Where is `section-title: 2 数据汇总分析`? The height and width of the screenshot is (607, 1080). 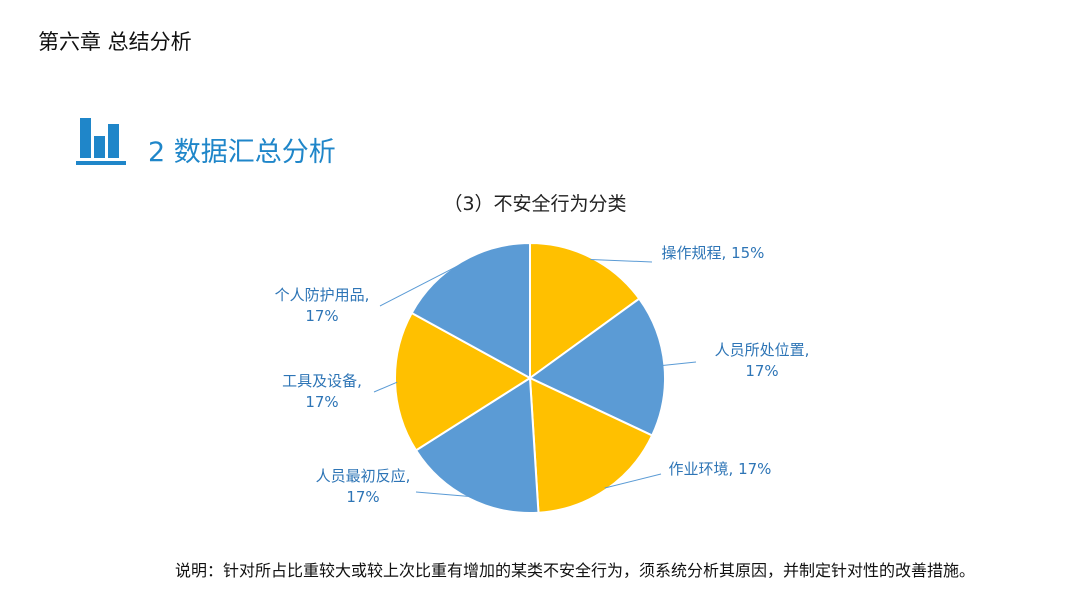 section-title: 2 数据汇总分析 is located at coordinates (242, 152).